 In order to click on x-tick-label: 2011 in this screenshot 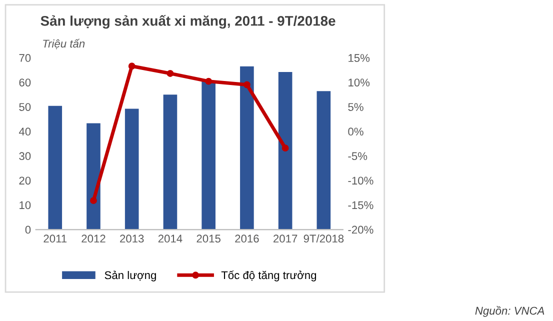, I will do `click(55, 238)`.